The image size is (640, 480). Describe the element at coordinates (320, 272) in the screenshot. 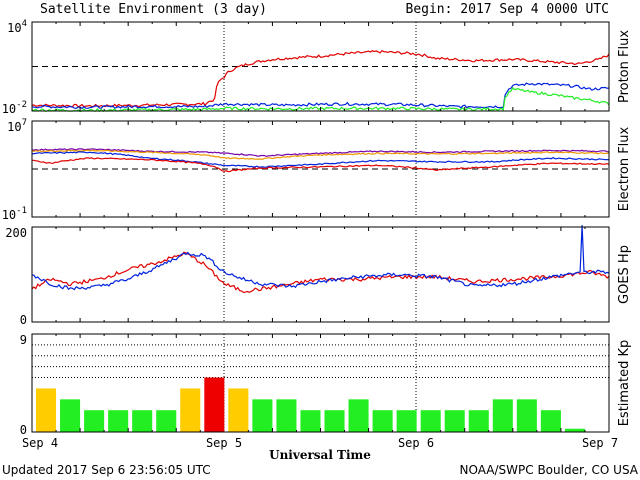

I see `goes-hp-series-red` at that location.